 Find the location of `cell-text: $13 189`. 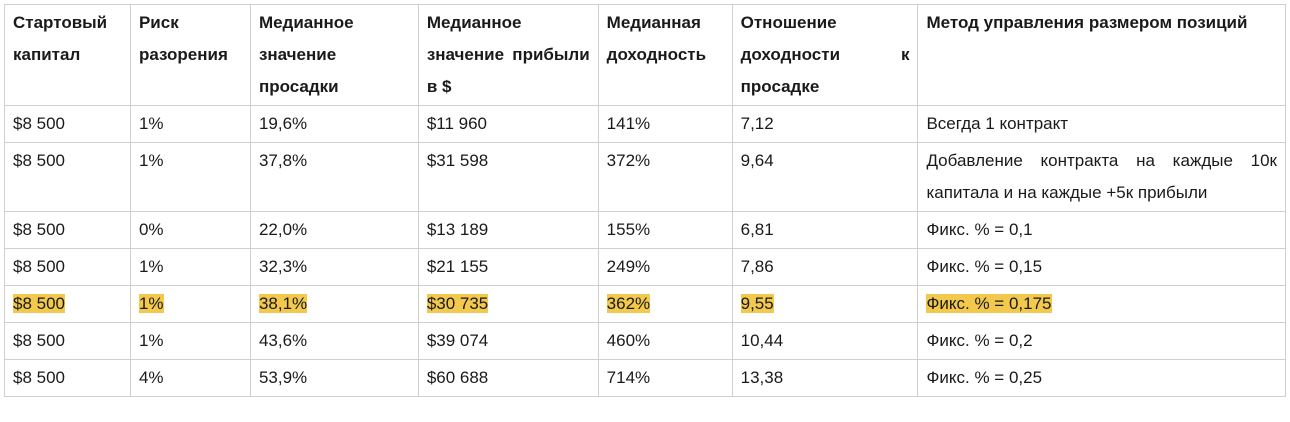

cell-text: $13 189 is located at coordinates (457, 229).